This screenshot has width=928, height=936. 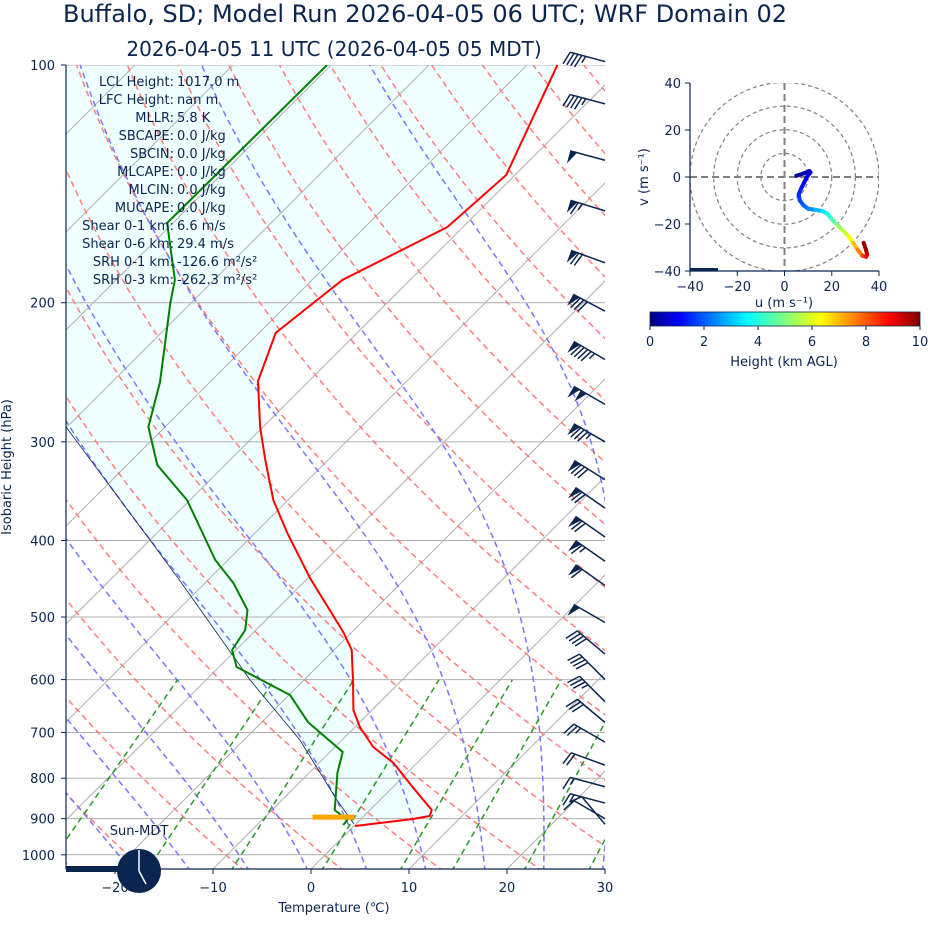 I want to click on y-tick-label: 400, so click(x=42, y=541).